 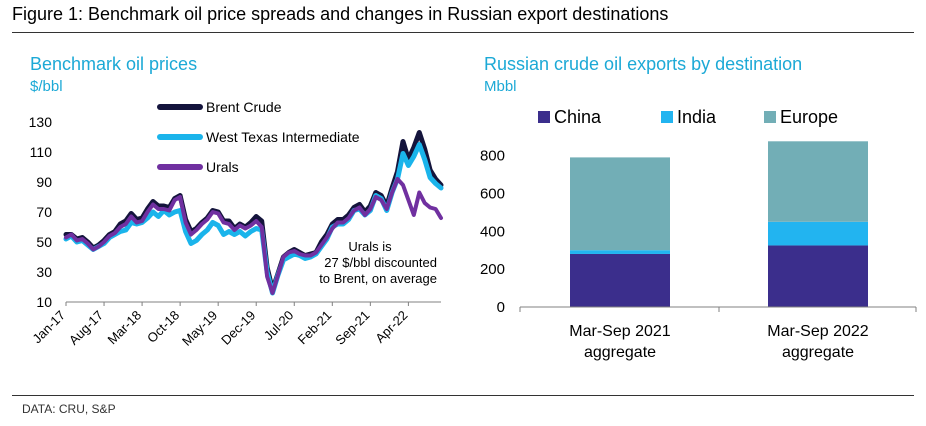 What do you see at coordinates (667, 117) in the screenshot?
I see `legend-swatch-india` at bounding box center [667, 117].